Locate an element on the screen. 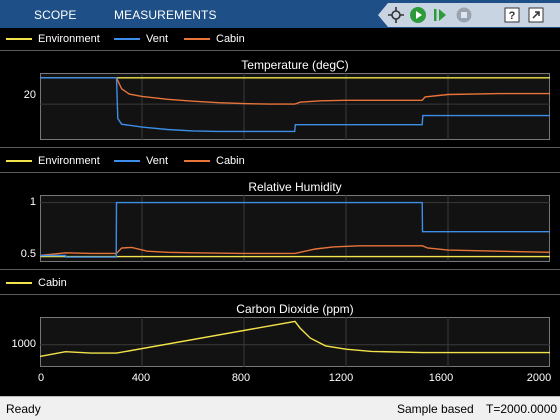  xtick-0: 0 is located at coordinates (41, 378).